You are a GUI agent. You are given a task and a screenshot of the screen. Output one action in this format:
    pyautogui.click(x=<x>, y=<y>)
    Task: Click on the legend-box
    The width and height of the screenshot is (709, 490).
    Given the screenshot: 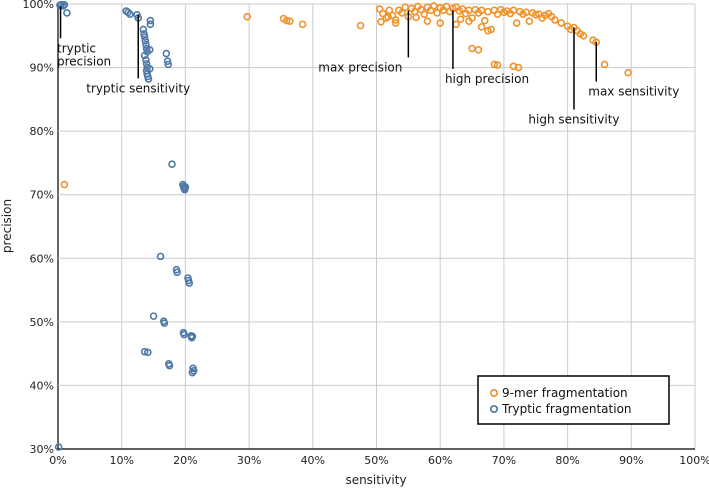 What is the action you would take?
    pyautogui.click(x=573, y=400)
    